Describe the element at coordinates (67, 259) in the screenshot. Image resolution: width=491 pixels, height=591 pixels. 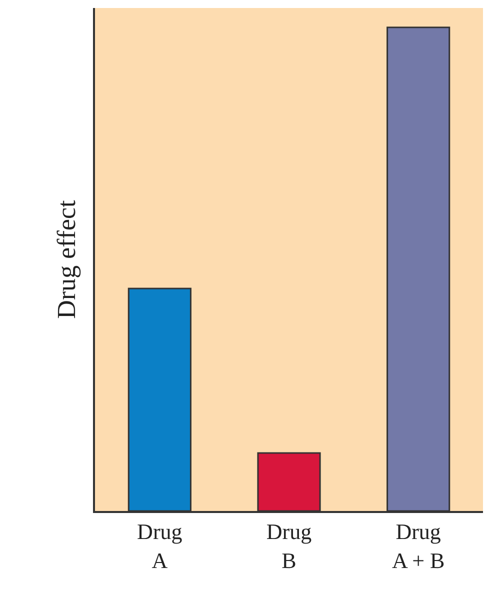
I see `y-axis-title: Drug effect` at that location.